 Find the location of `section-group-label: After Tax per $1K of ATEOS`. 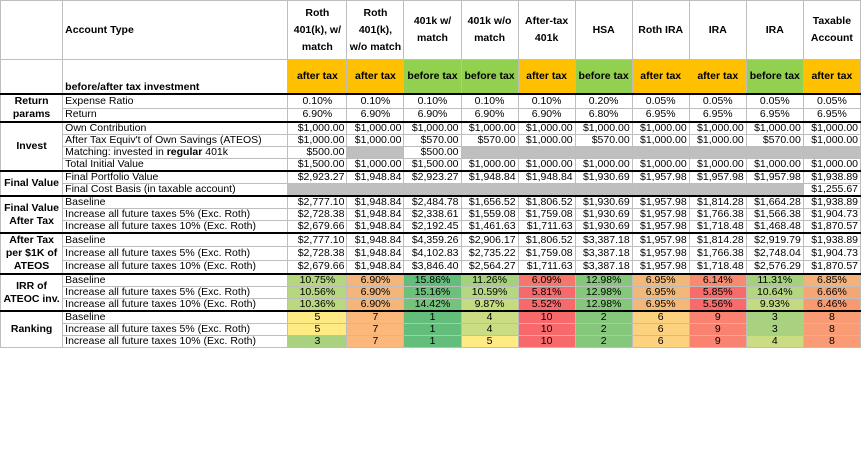

section-group-label: After Tax per $1K of ATEOS is located at coordinates (32, 253).